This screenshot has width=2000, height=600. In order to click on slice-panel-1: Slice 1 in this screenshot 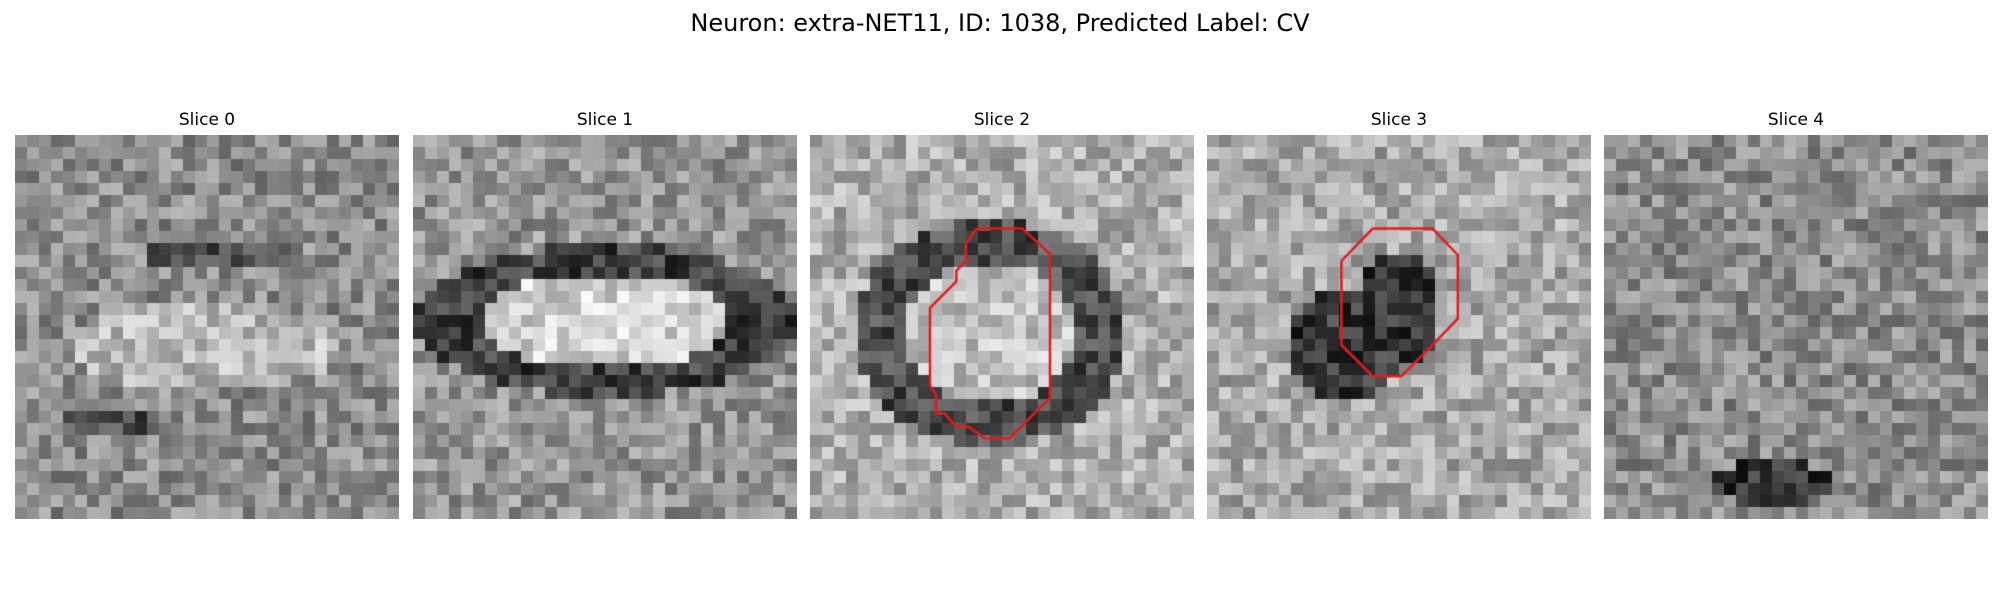, I will do `click(605, 313)`.